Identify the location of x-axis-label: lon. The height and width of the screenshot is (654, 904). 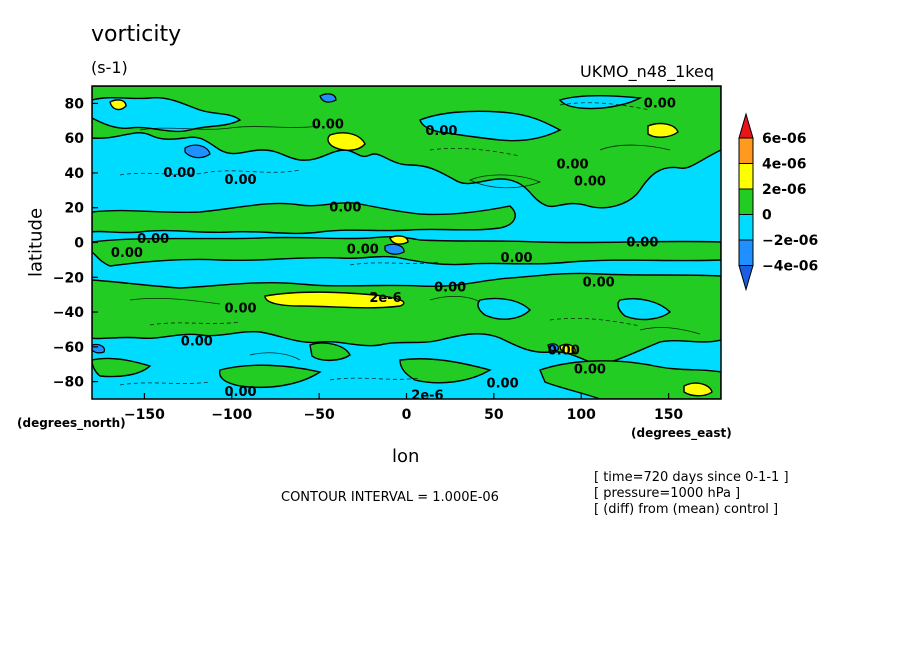
(406, 456).